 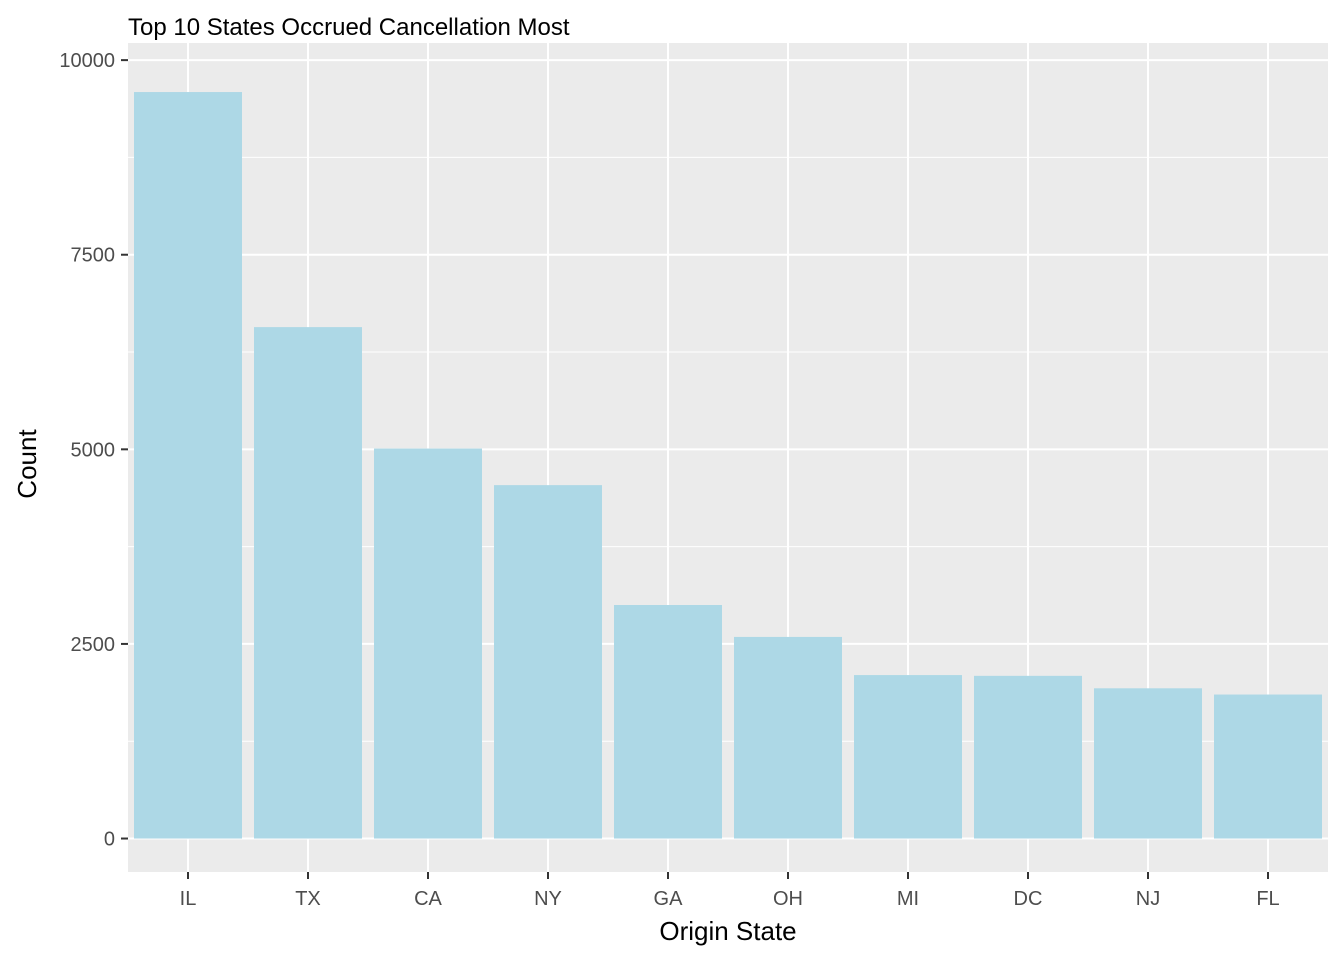 I want to click on y-tick-label: 10000, so click(x=87, y=61).